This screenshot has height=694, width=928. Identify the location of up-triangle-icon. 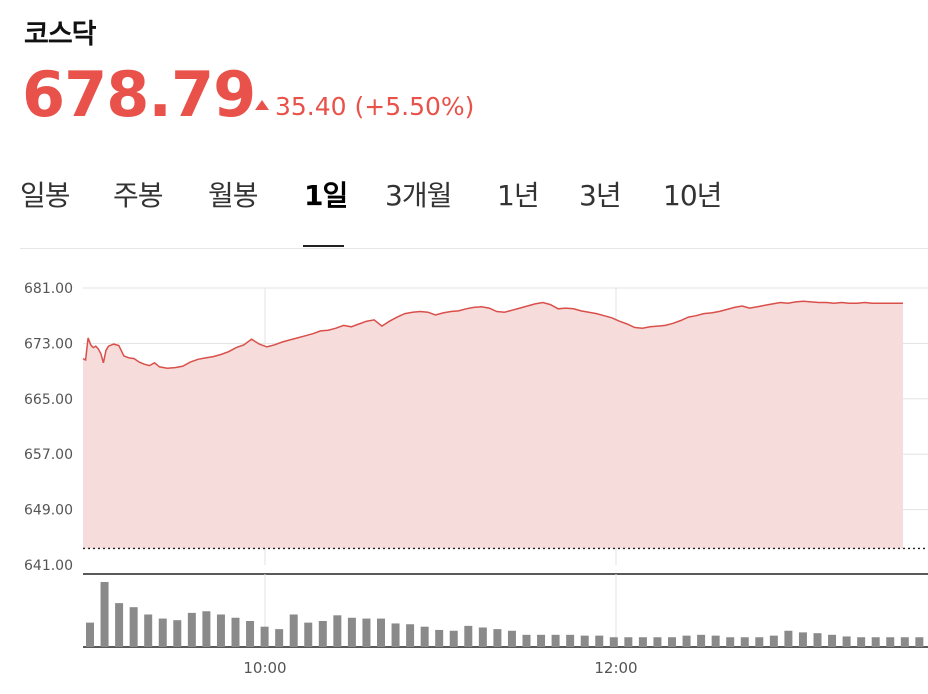
(262, 104).